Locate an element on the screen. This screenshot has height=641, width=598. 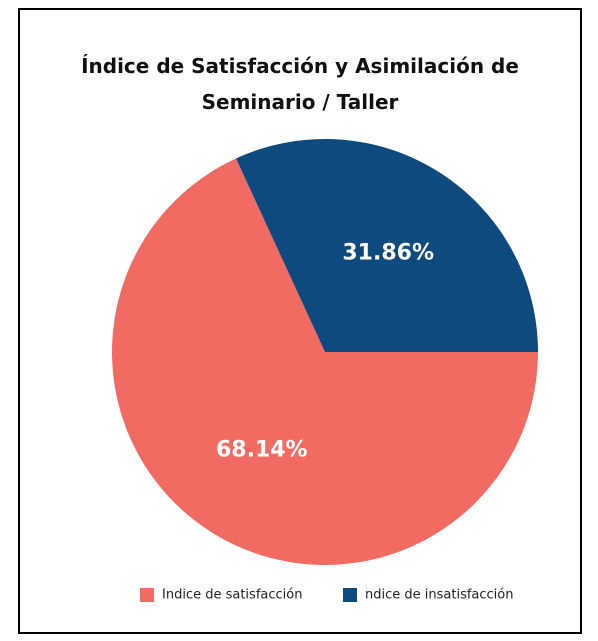
legend-label: ndice de insatisfacción is located at coordinates (439, 595).